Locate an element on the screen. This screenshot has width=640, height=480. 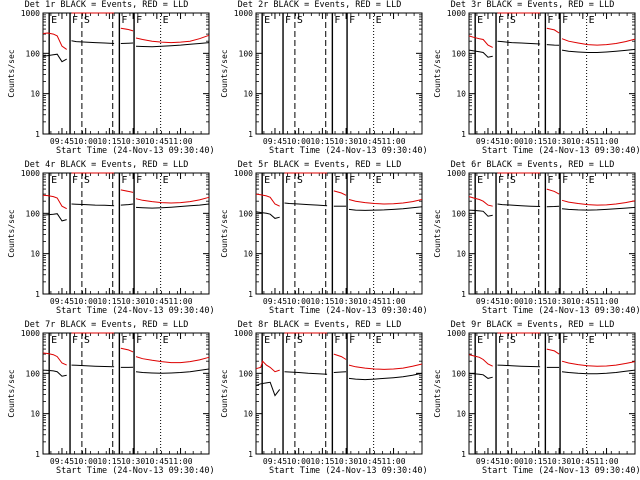
panel-title: Det 7r BLACK = Events, RED = LLD is located at coordinates (106, 325).